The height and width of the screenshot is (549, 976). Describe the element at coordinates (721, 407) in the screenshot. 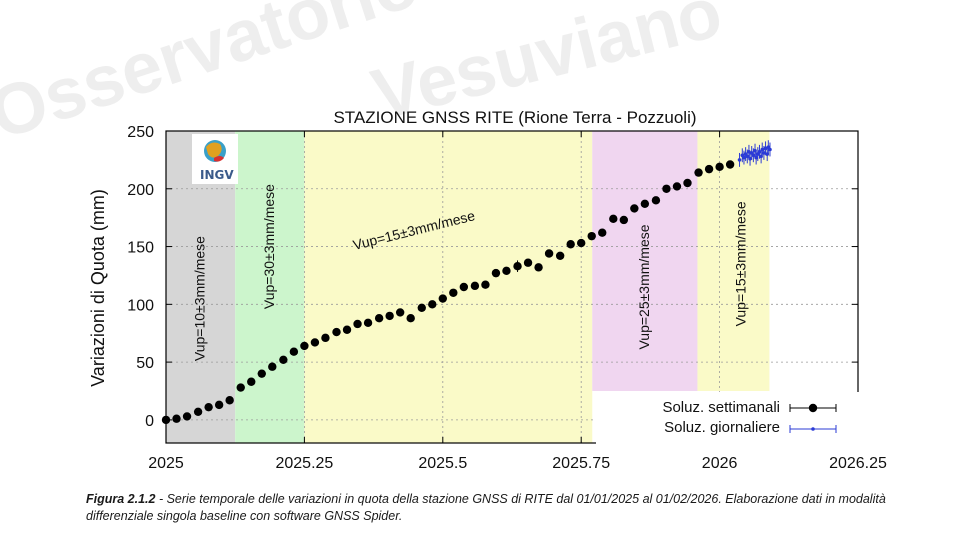

I see `legend-label-weekly: Soluz. settimanali` at that location.